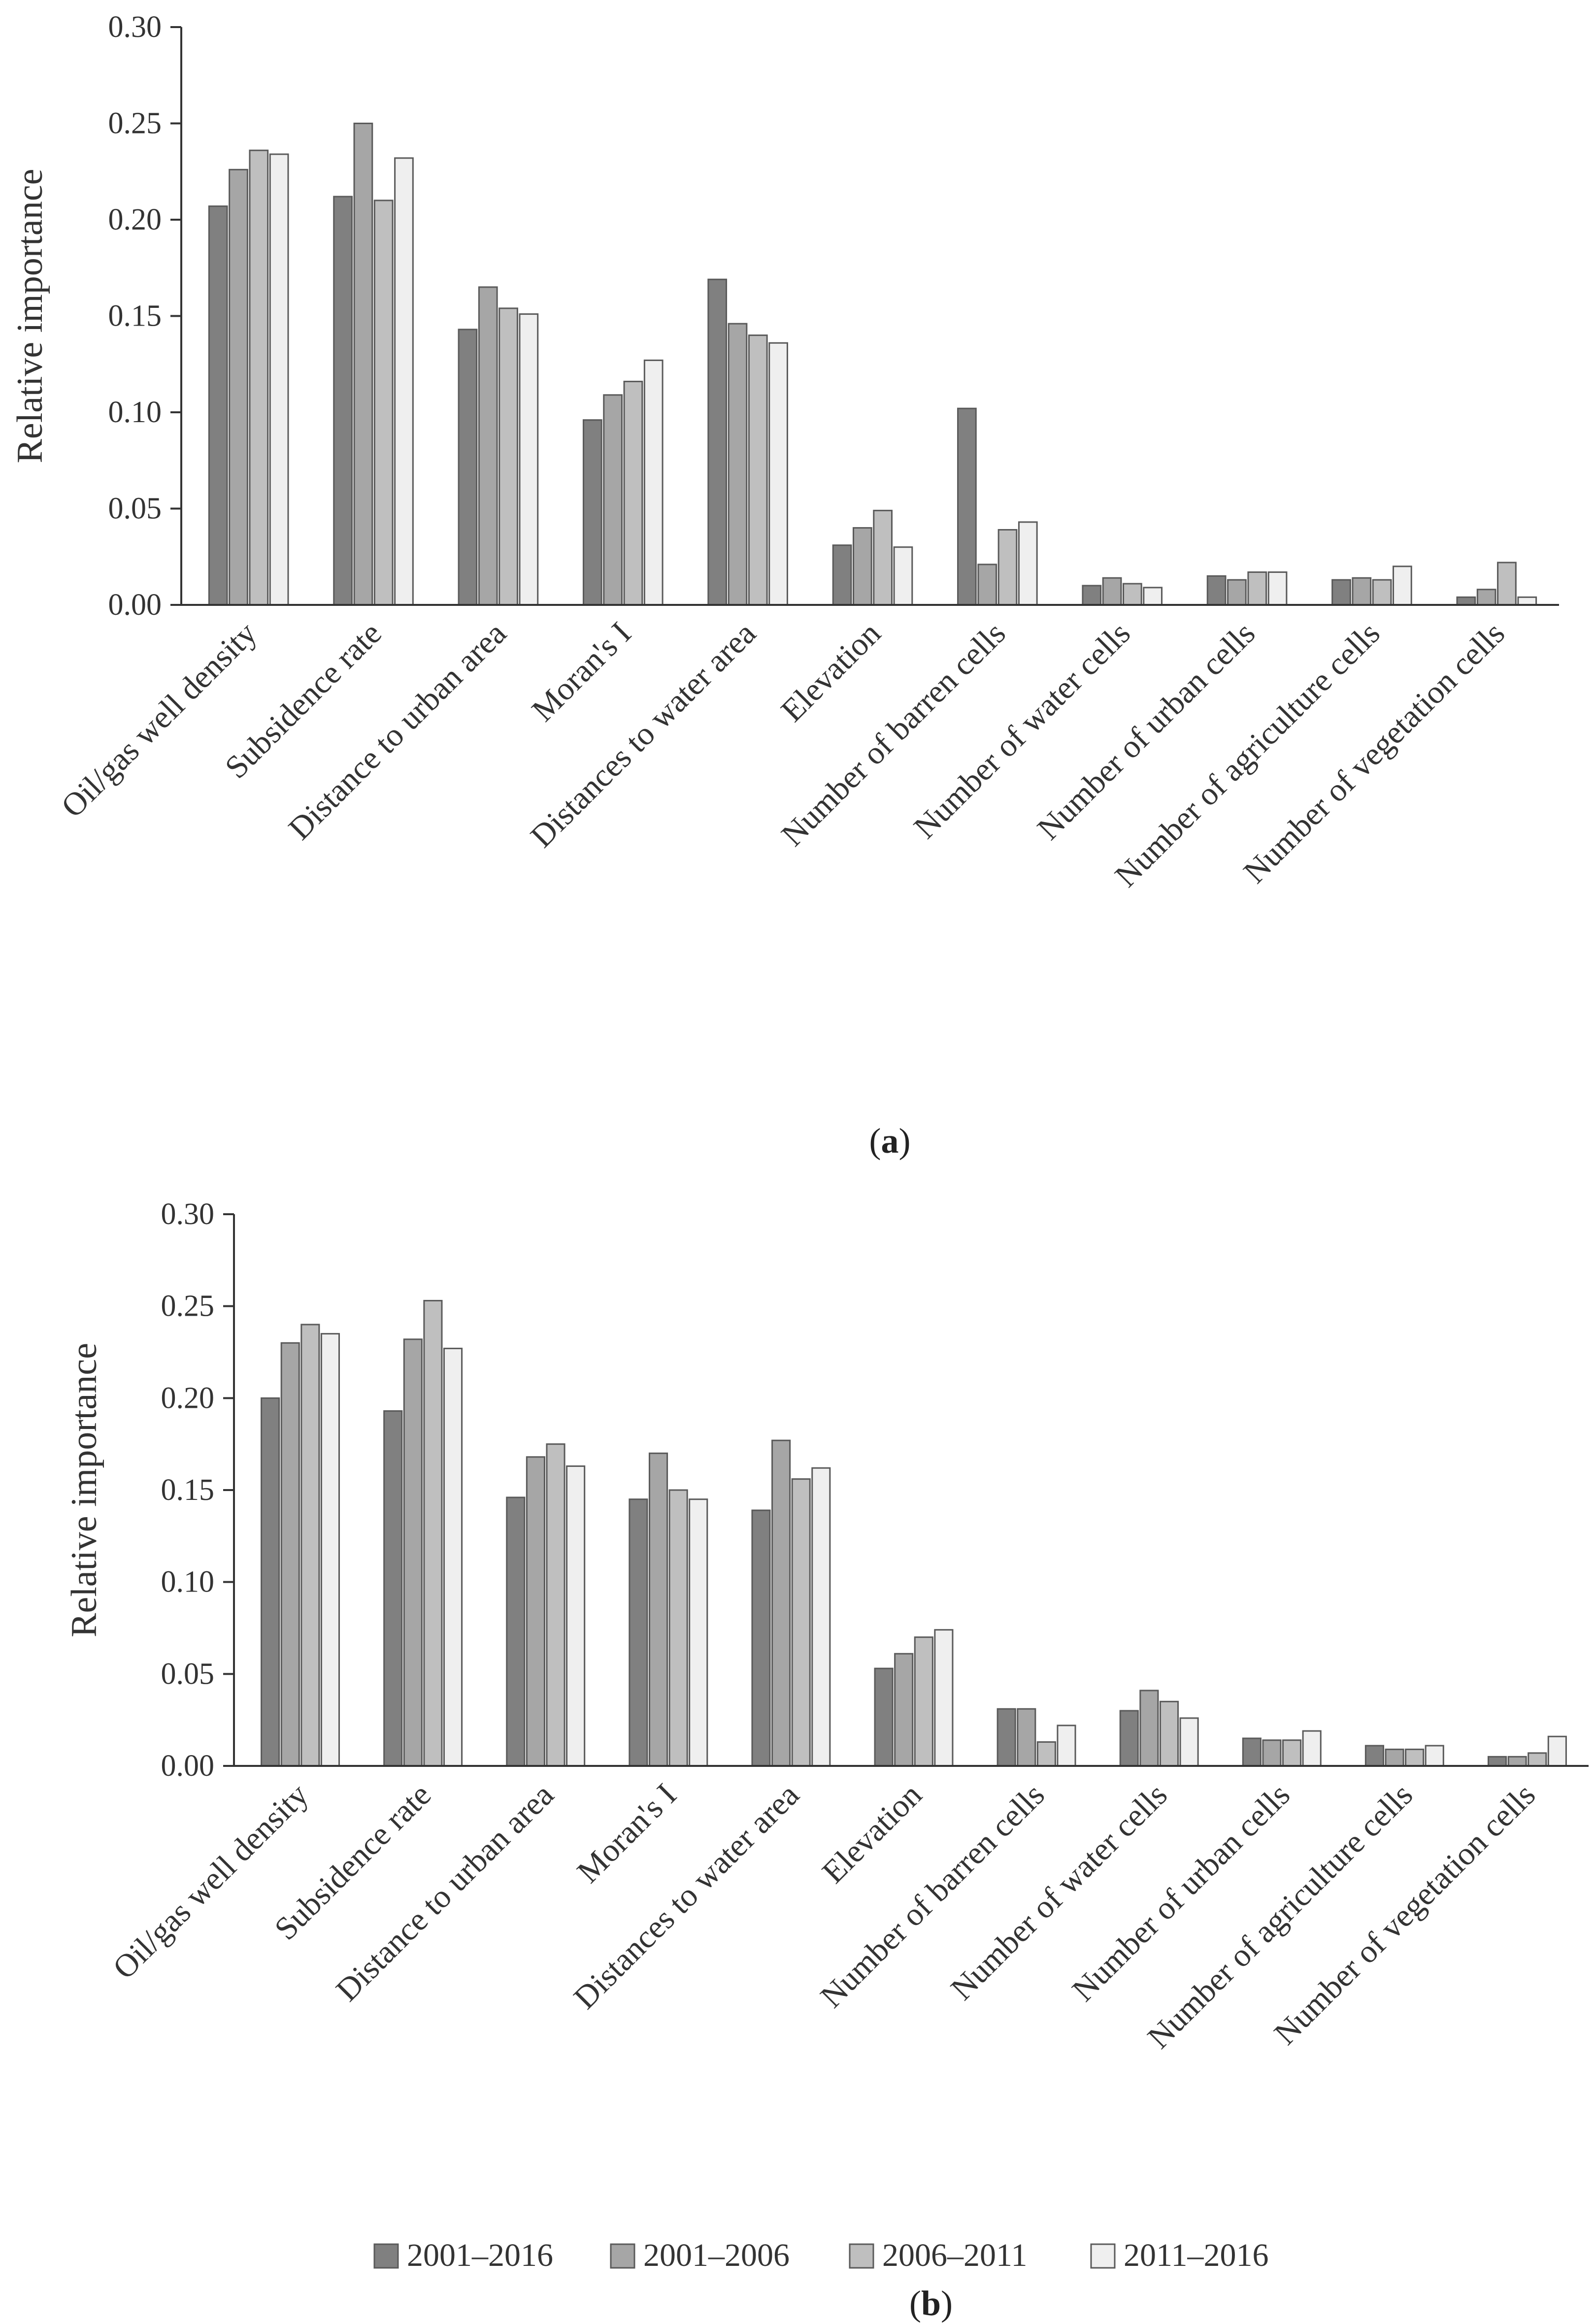 Image resolution: width=1594 pixels, height=2324 pixels. Describe the element at coordinates (480, 2255) in the screenshot. I see `legend-label: 2001–2016` at that location.